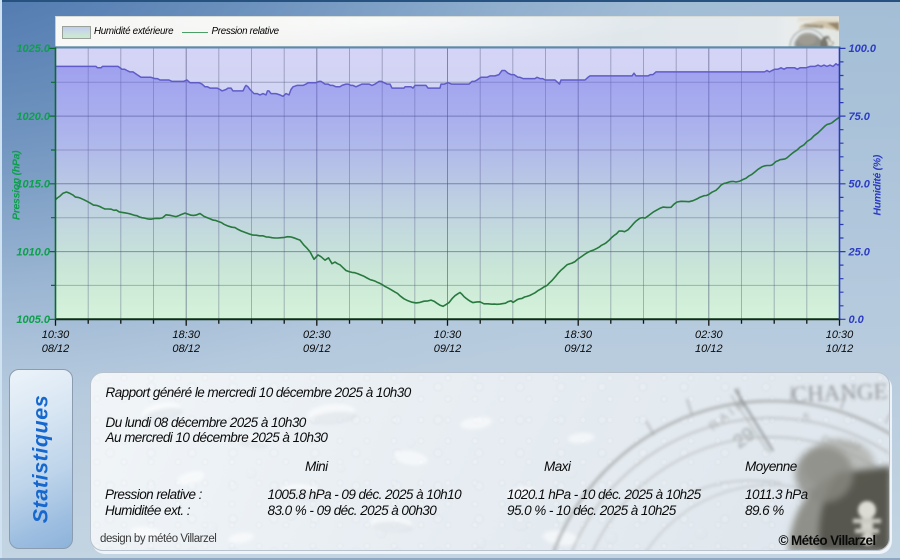 This screenshot has height=560, width=900. I want to click on svg-text: 1005.0, so click(33, 320).